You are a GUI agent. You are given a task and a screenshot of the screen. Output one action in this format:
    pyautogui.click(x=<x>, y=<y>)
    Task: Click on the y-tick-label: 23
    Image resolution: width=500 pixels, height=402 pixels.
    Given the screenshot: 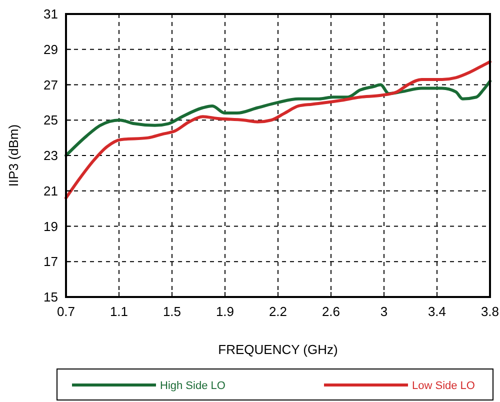 What is the action you would take?
    pyautogui.click(x=51, y=155)
    